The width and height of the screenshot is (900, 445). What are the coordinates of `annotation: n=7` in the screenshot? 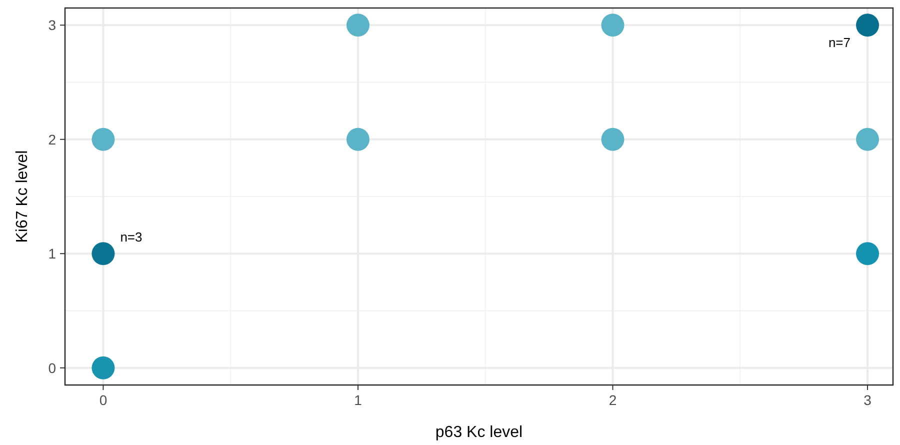 It's located at (839, 42).